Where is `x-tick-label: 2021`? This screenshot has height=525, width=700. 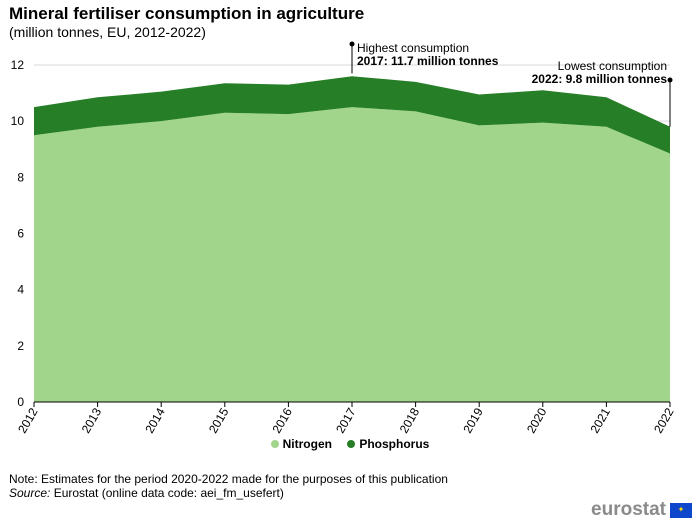 x-tick-label: 2021 is located at coordinates (601, 420).